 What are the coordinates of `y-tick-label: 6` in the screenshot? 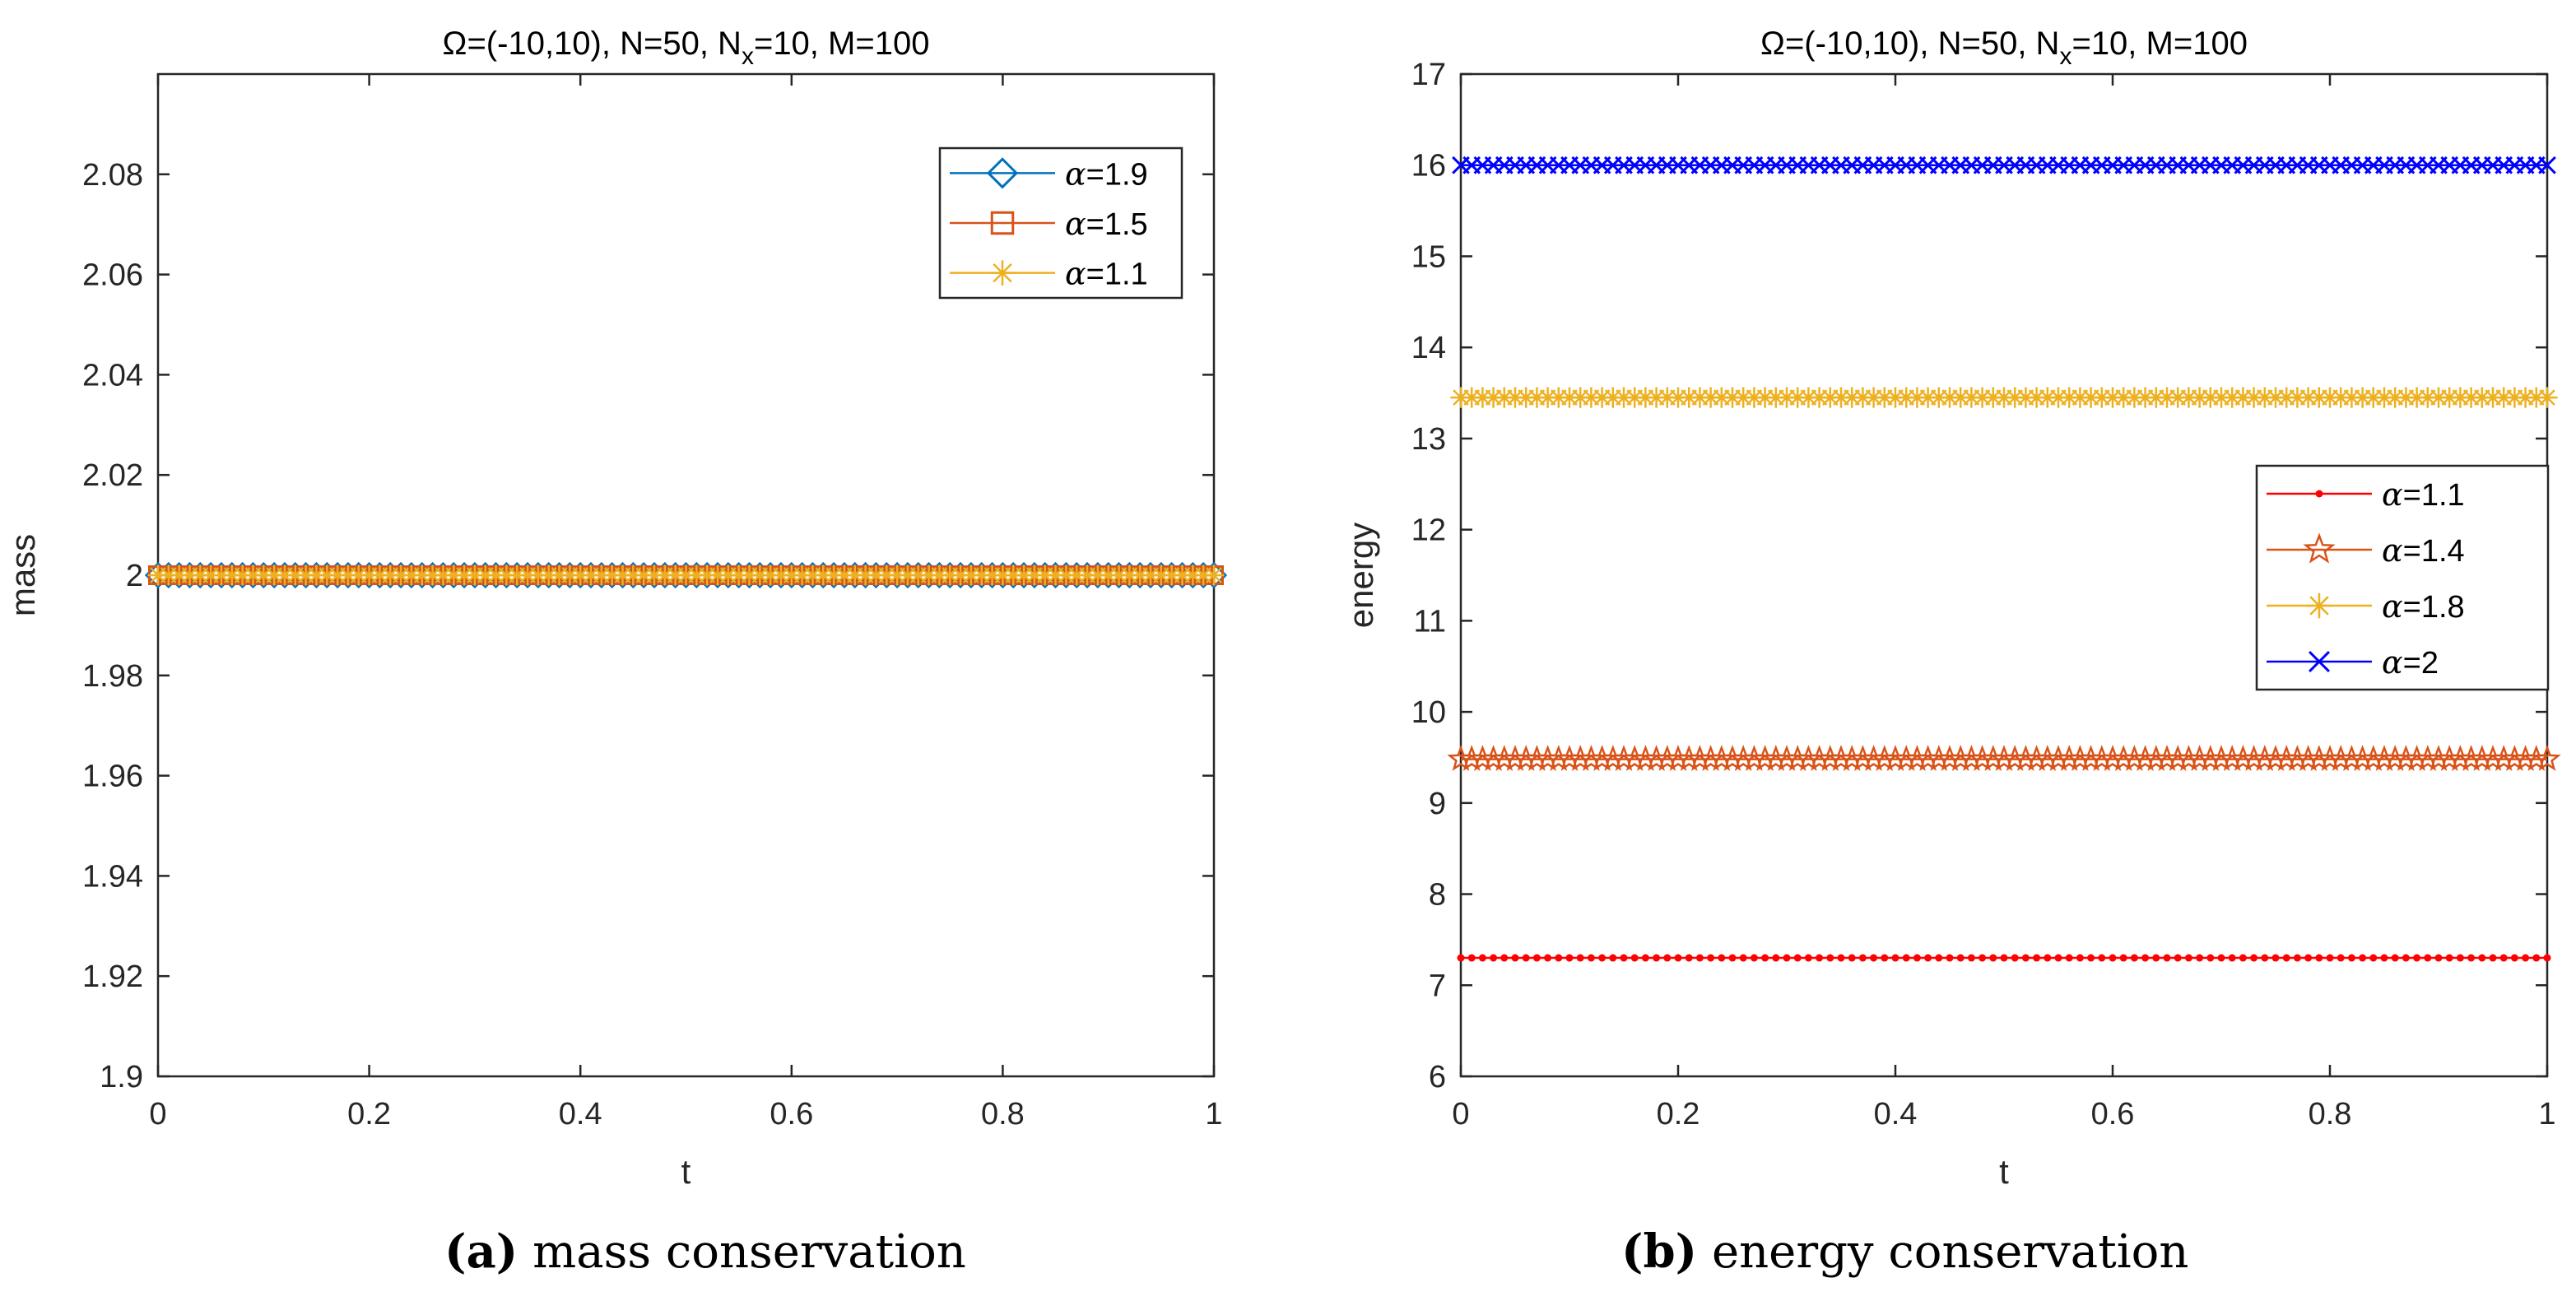 It's located at (1437, 1077).